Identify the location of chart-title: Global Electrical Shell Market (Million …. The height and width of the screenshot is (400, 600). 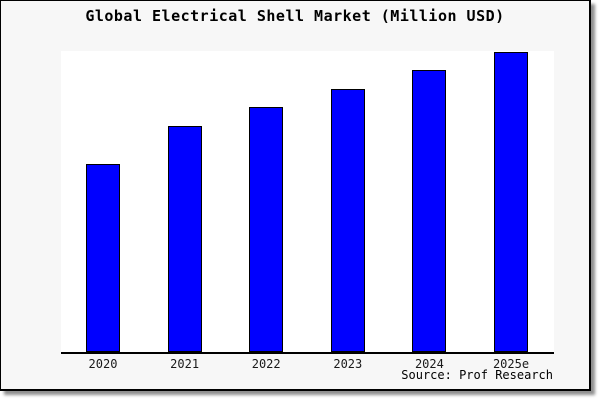
(295, 16).